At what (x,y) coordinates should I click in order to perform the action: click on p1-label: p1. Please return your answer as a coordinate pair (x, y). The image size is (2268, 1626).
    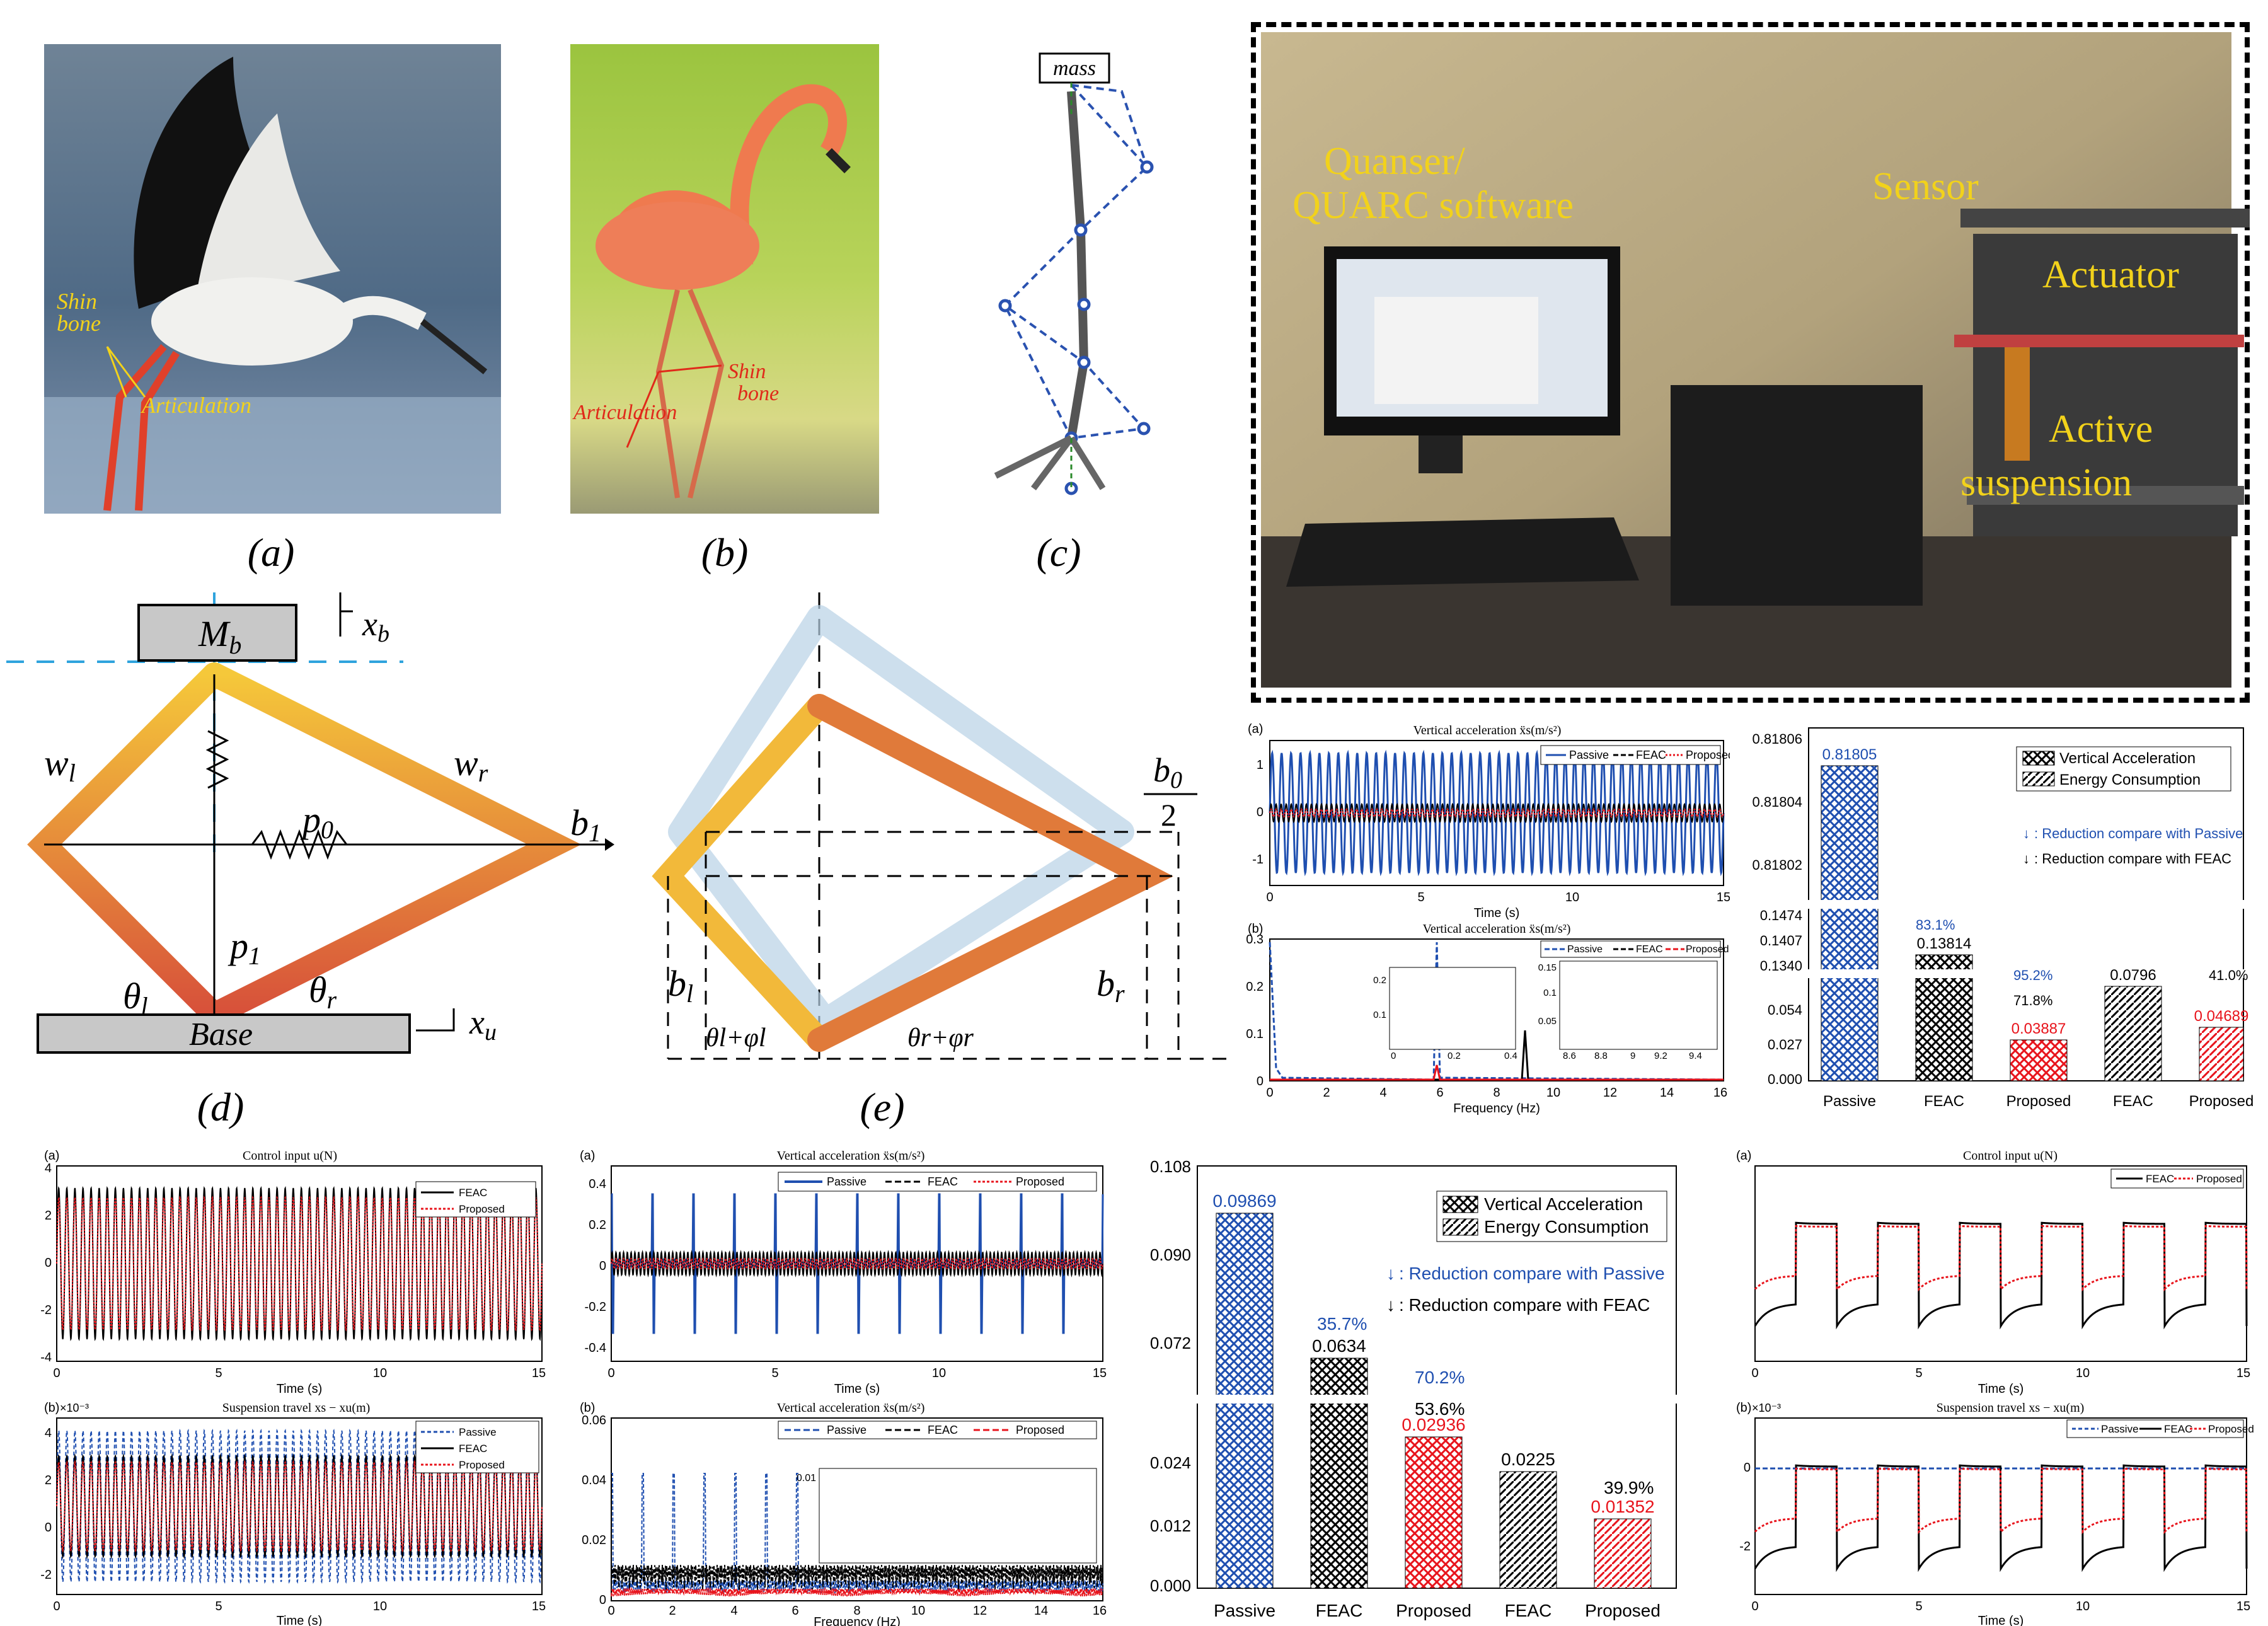
    Looking at the image, I should click on (244, 948).